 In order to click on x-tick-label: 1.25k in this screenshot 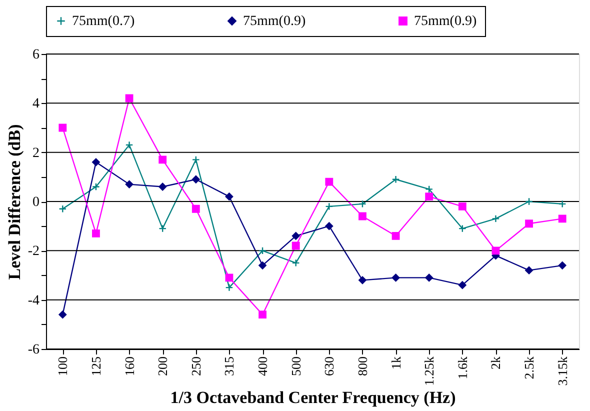, I will do `click(429, 371)`.